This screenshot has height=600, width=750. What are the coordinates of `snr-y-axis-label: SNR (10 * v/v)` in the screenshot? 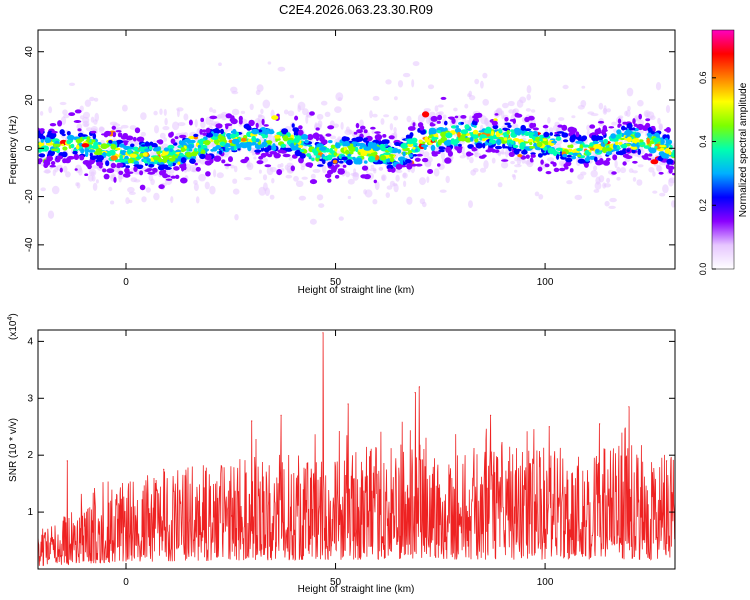 It's located at (13, 450).